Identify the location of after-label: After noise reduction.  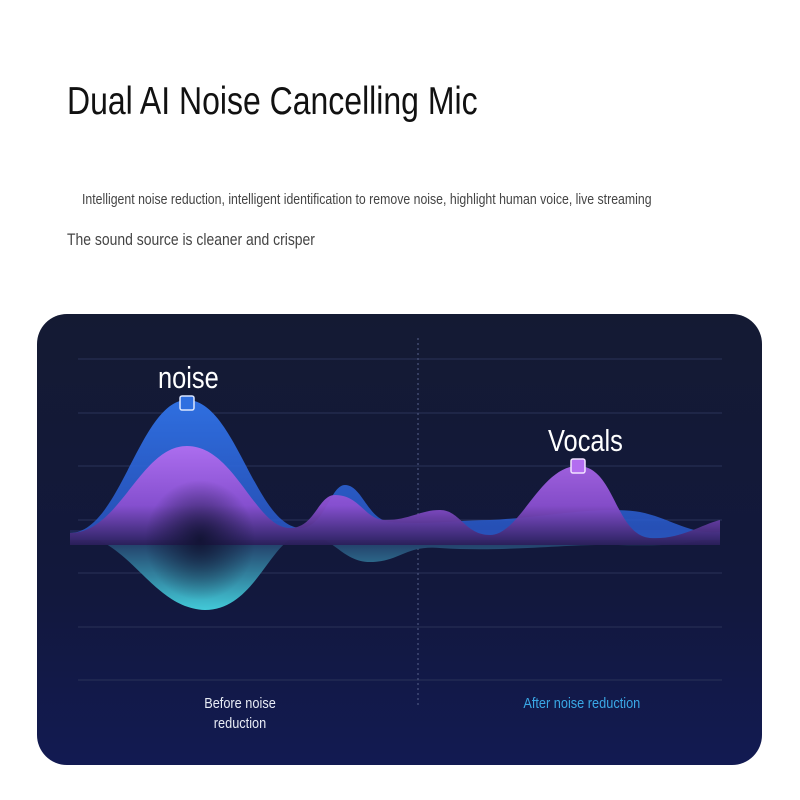
(582, 704).